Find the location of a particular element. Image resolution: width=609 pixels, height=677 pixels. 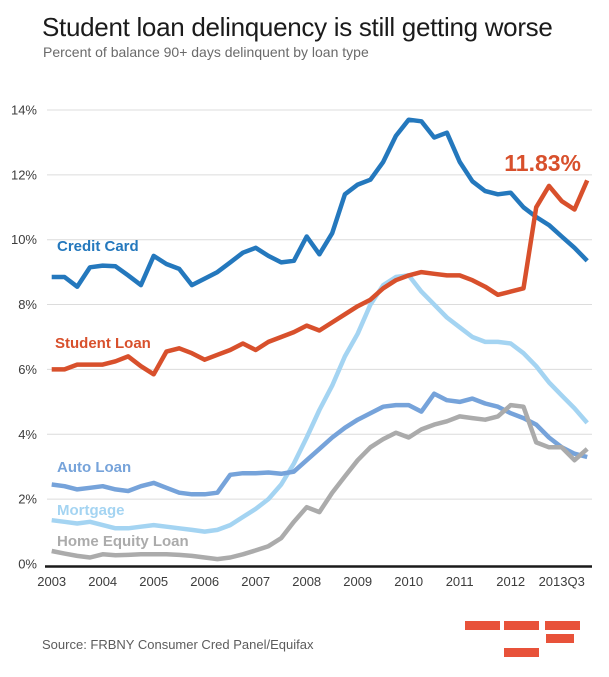

x-tick-label: 2003 is located at coordinates (51, 581).